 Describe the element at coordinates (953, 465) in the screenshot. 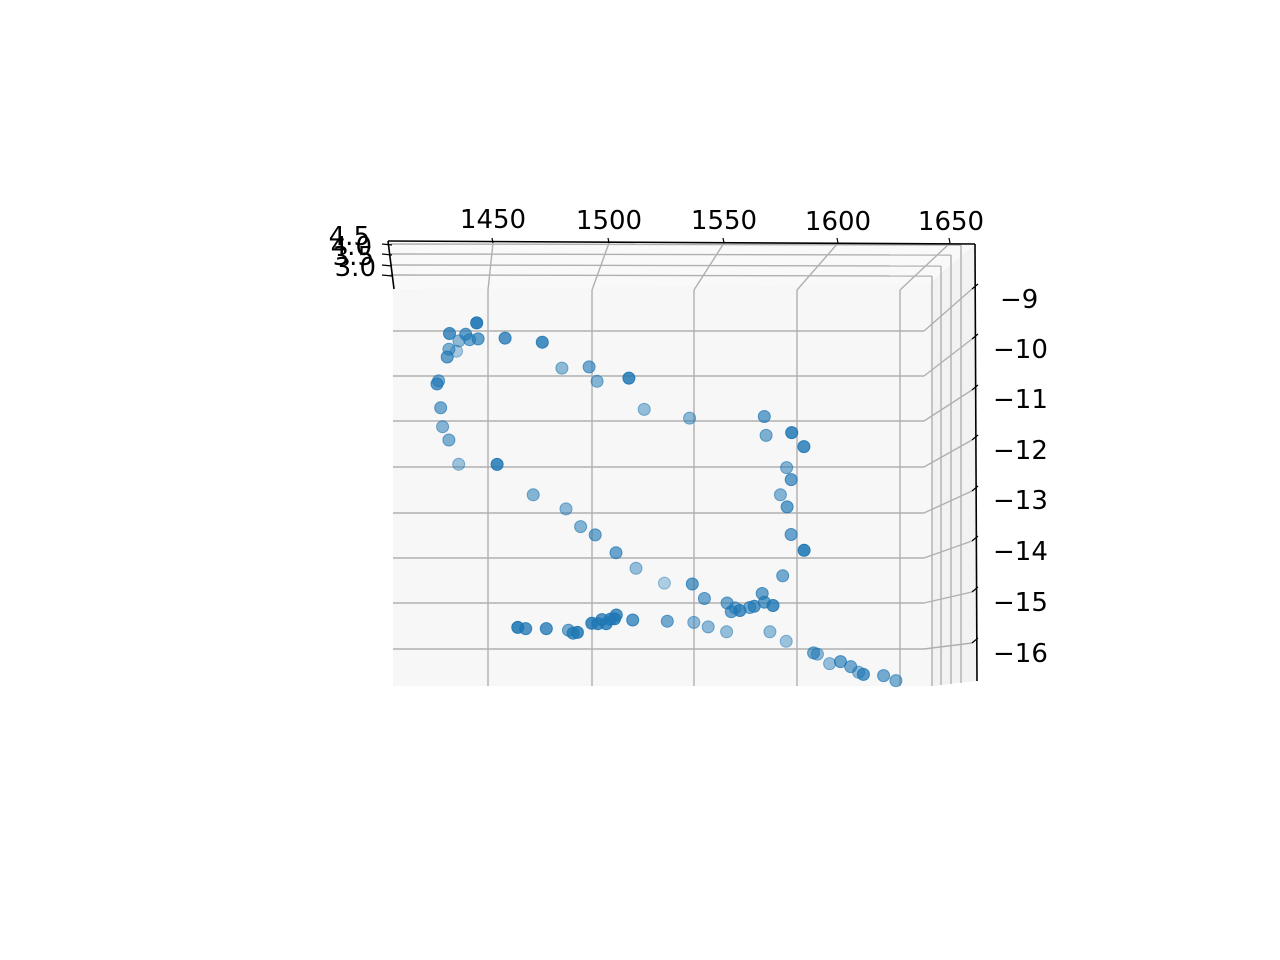

I see `side-pane` at that location.